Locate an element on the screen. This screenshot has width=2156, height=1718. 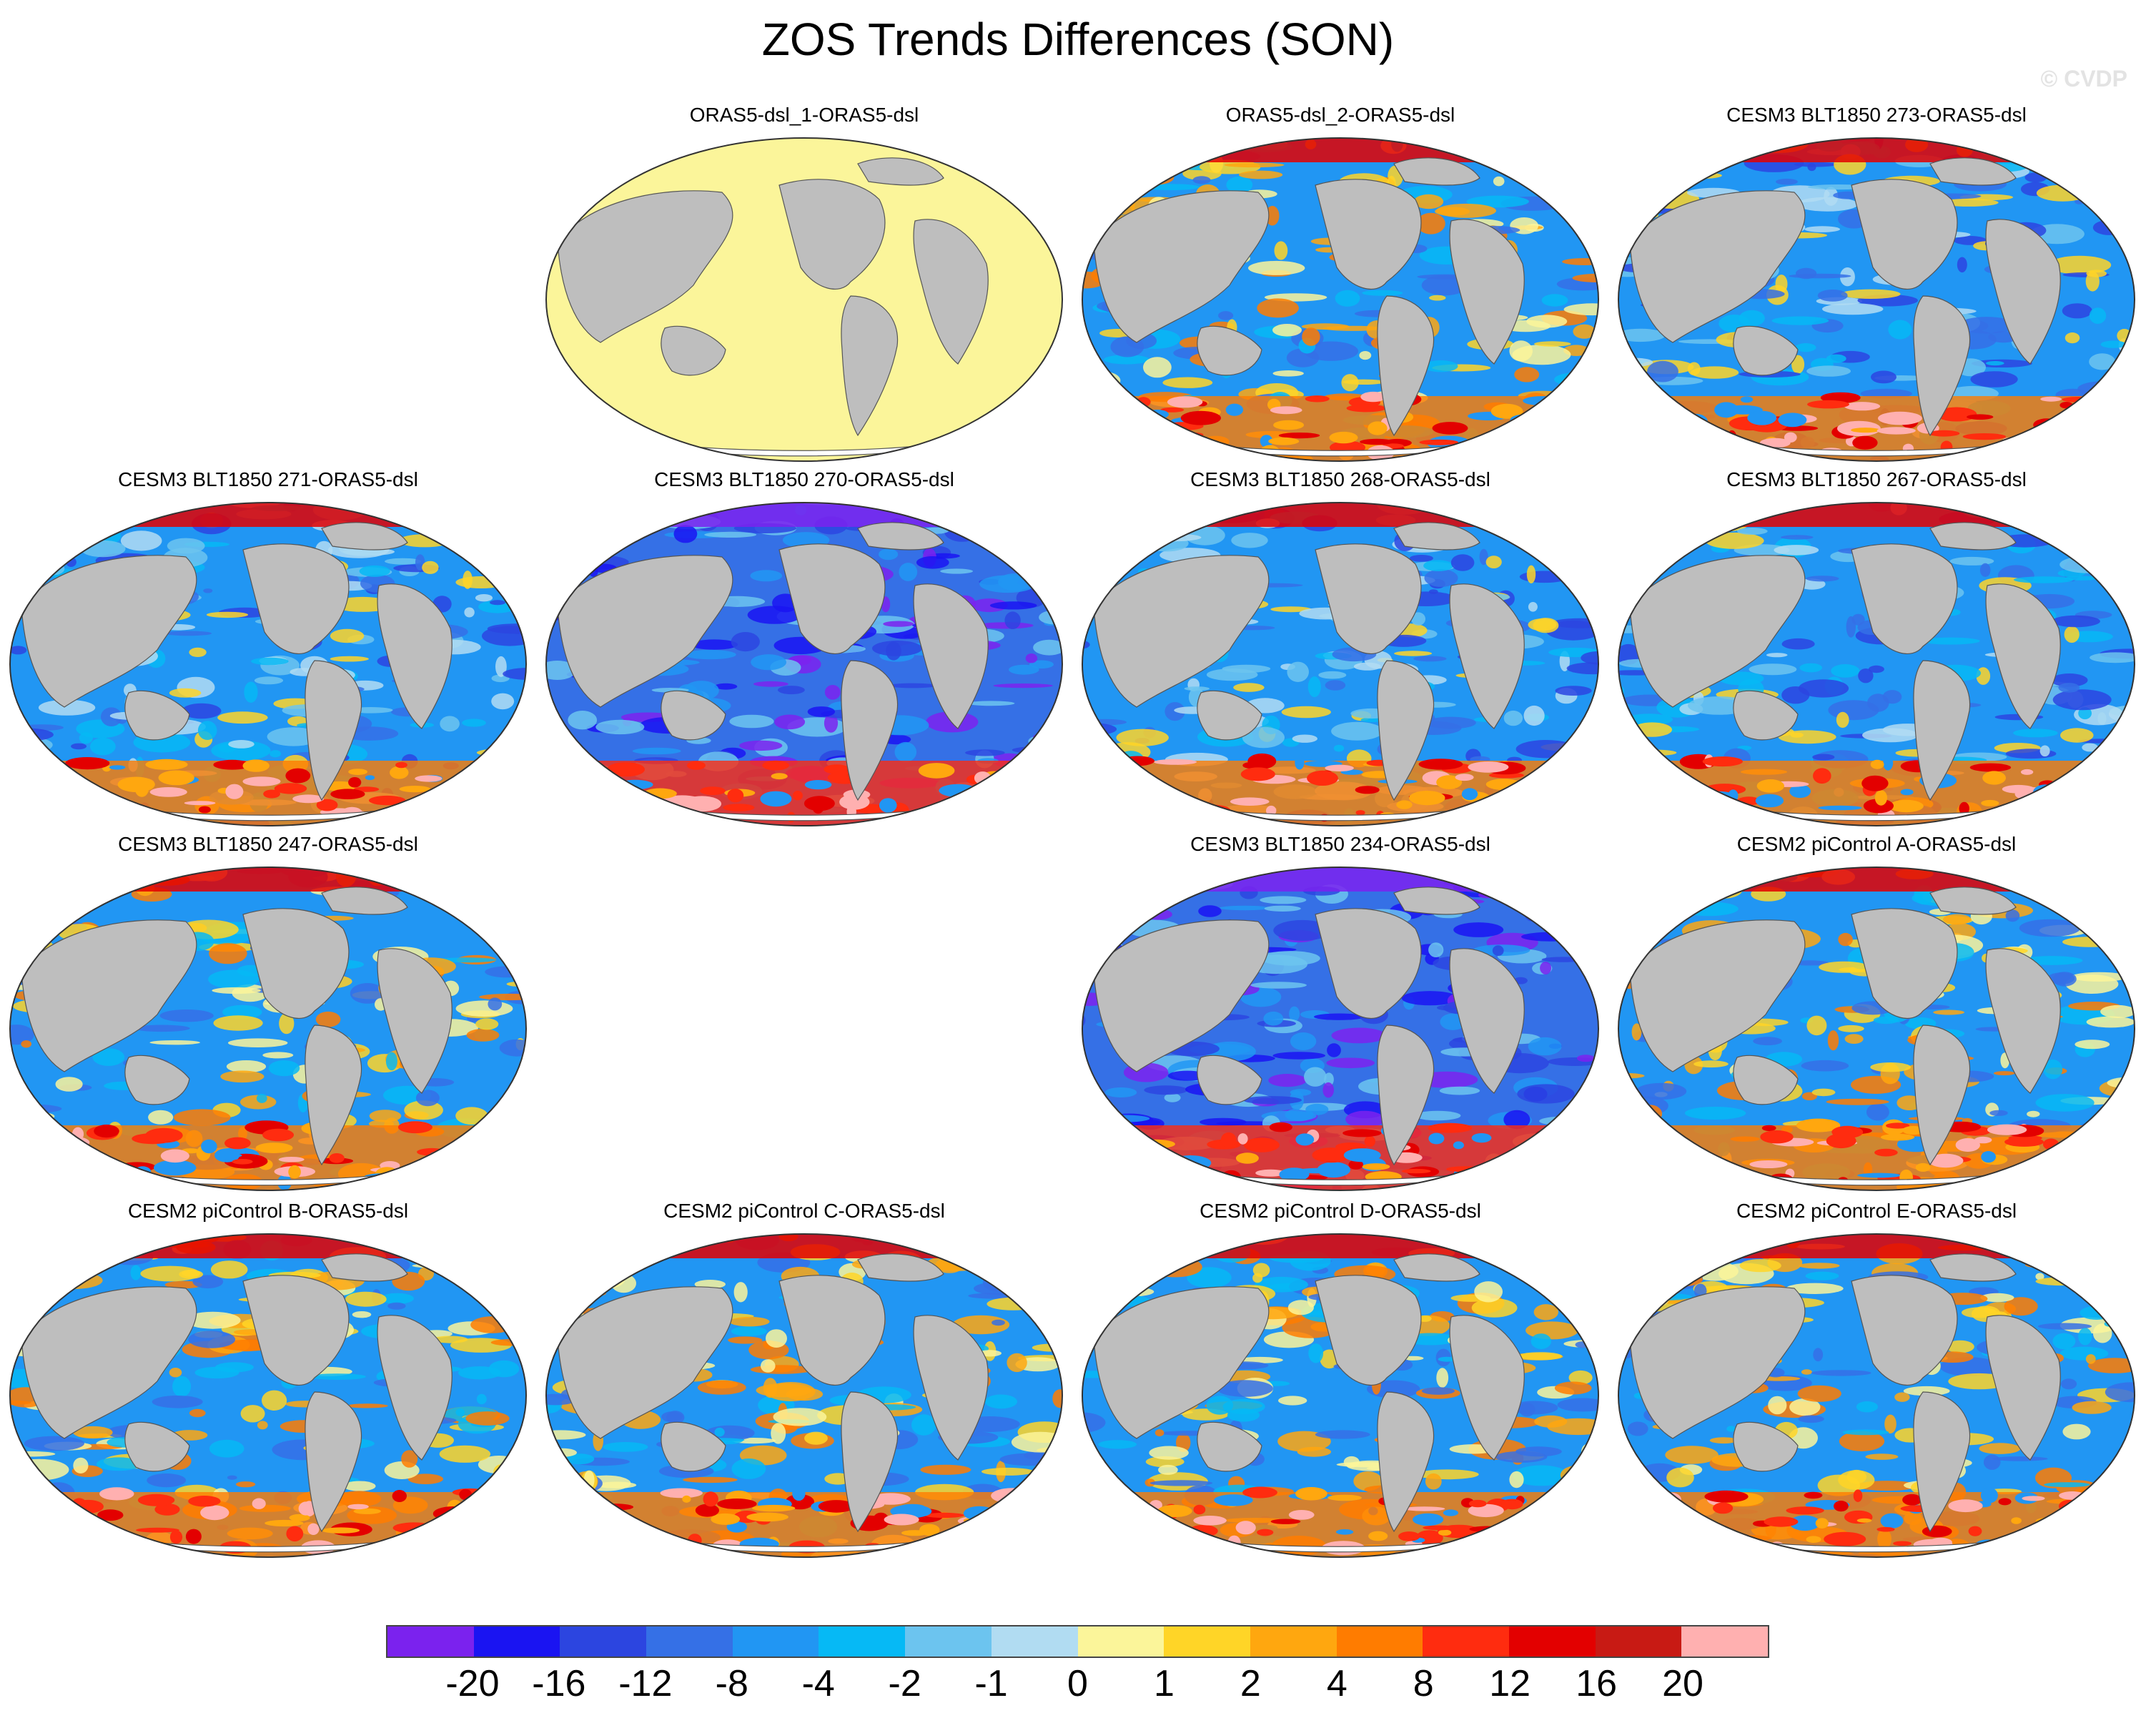
colorbar-label: -16 is located at coordinates (559, 1684).